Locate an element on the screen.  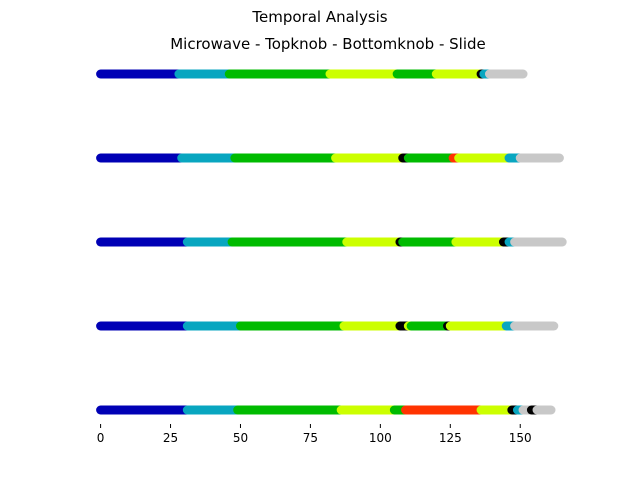
x-tick-label: 150 is located at coordinates (520, 438).